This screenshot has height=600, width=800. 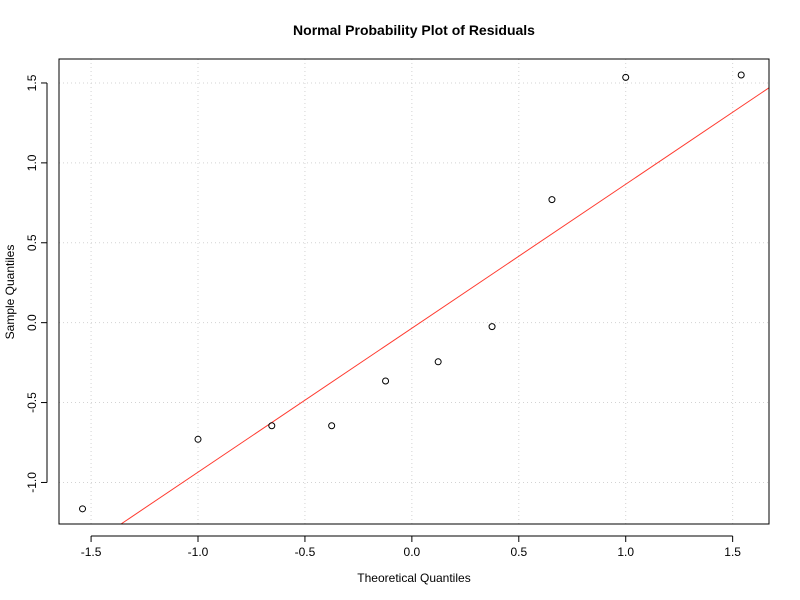 I want to click on x-tick-label: -1.5, so click(x=91, y=552).